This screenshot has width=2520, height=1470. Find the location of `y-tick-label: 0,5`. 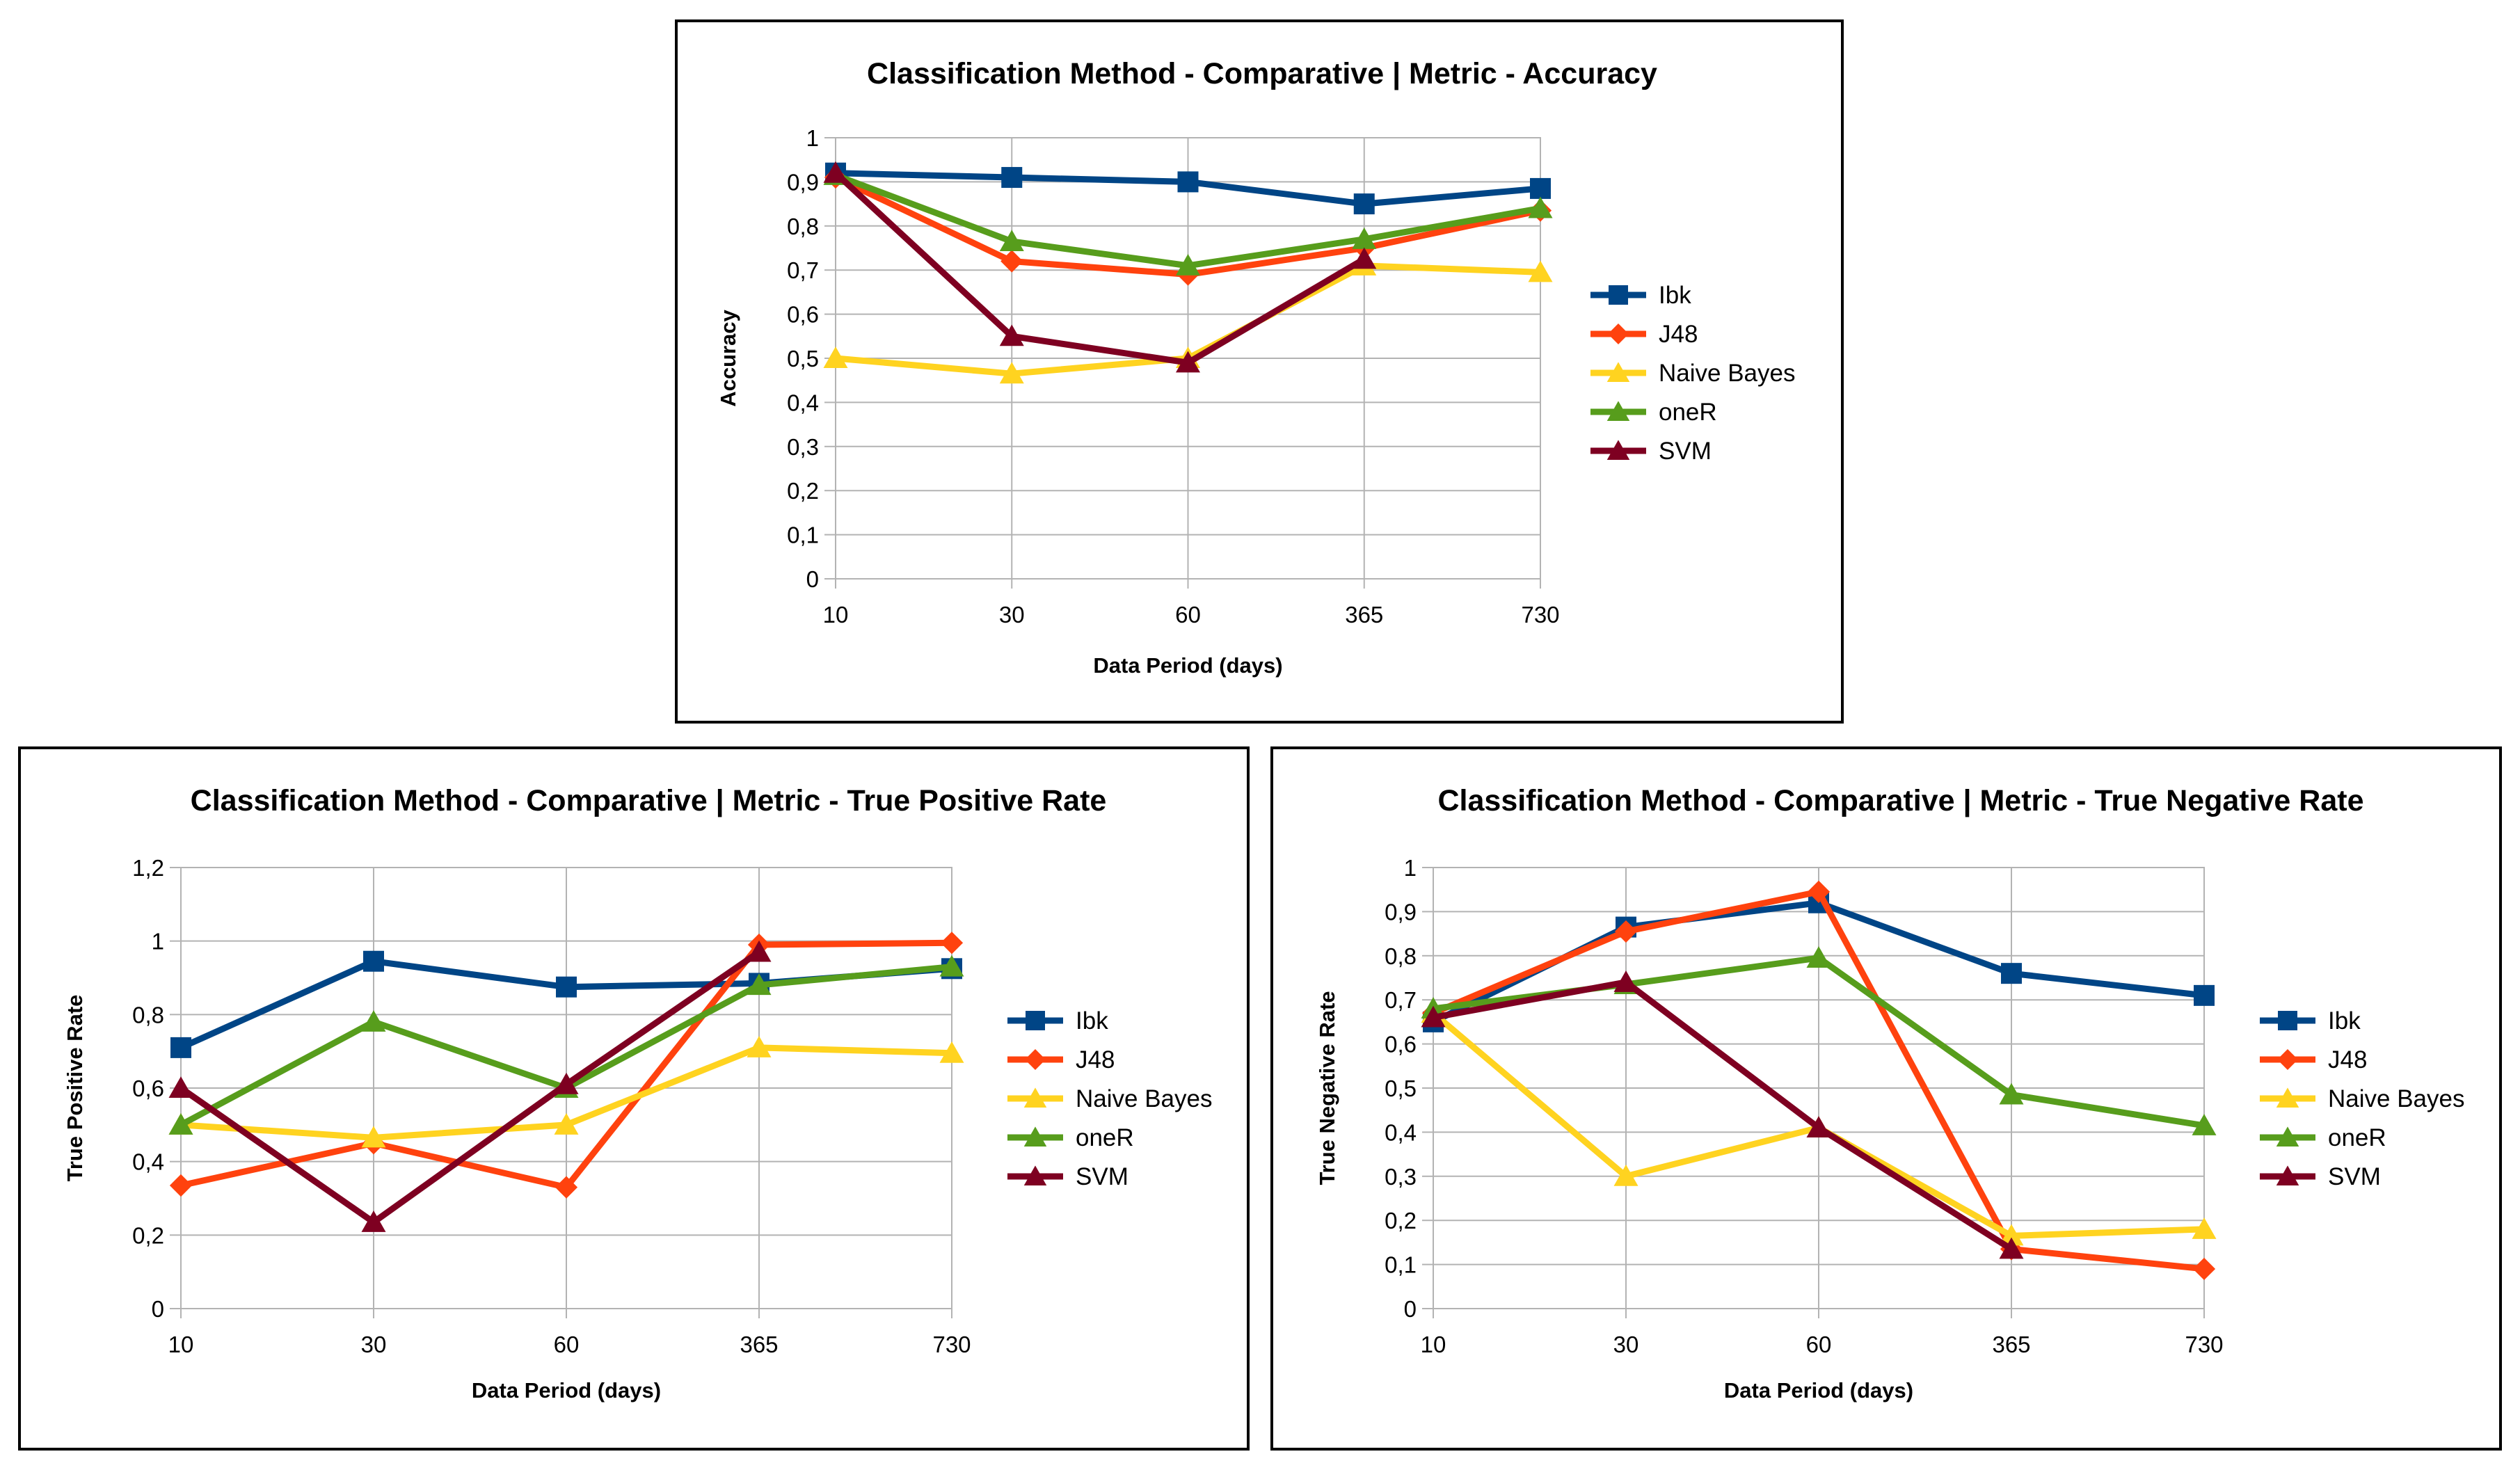

y-tick-label: 0,5 is located at coordinates (1401, 1088).